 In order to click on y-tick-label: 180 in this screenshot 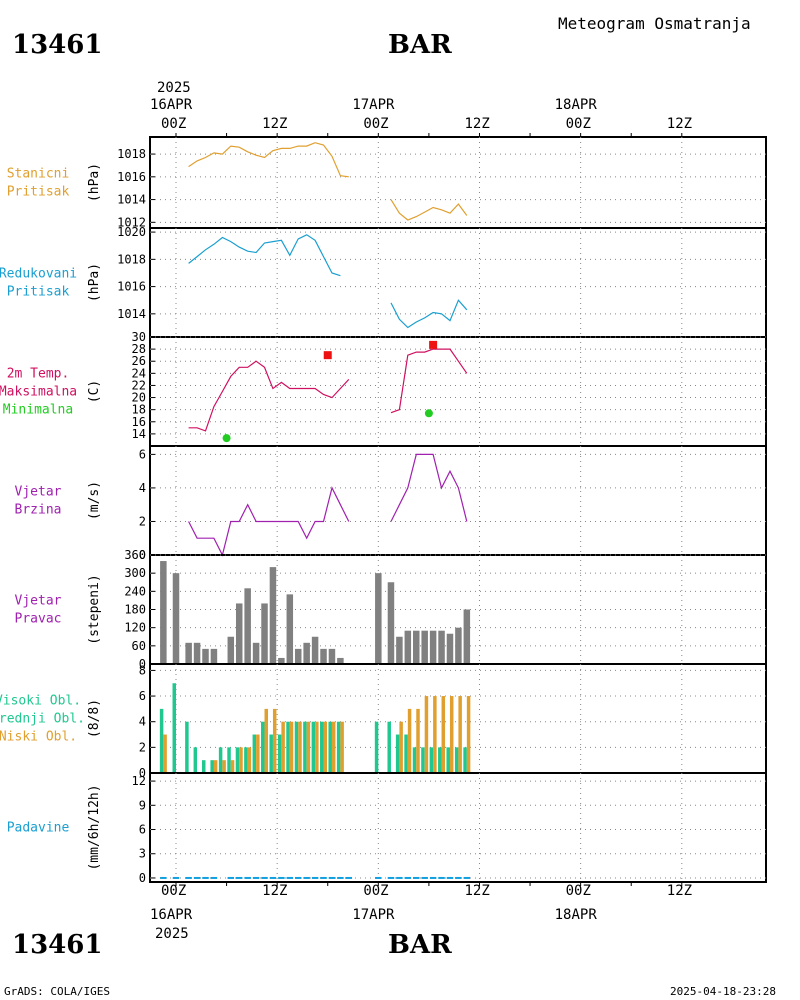, I will do `click(135, 610)`.